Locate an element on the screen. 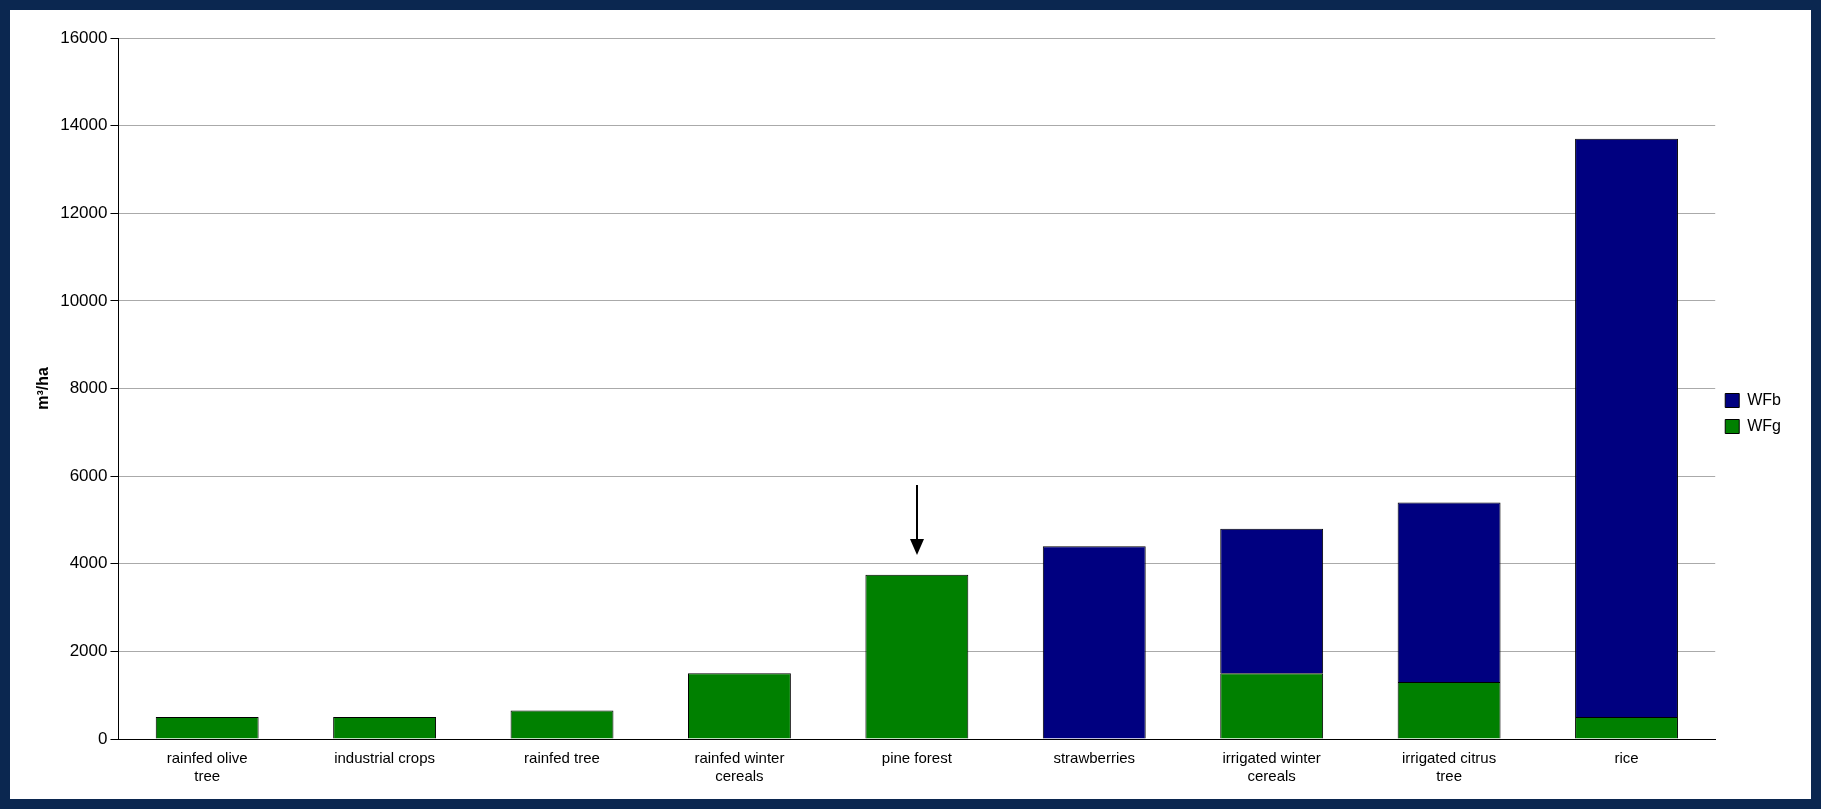 This screenshot has height=809, width=1821. legend-label: WFb is located at coordinates (1764, 399).